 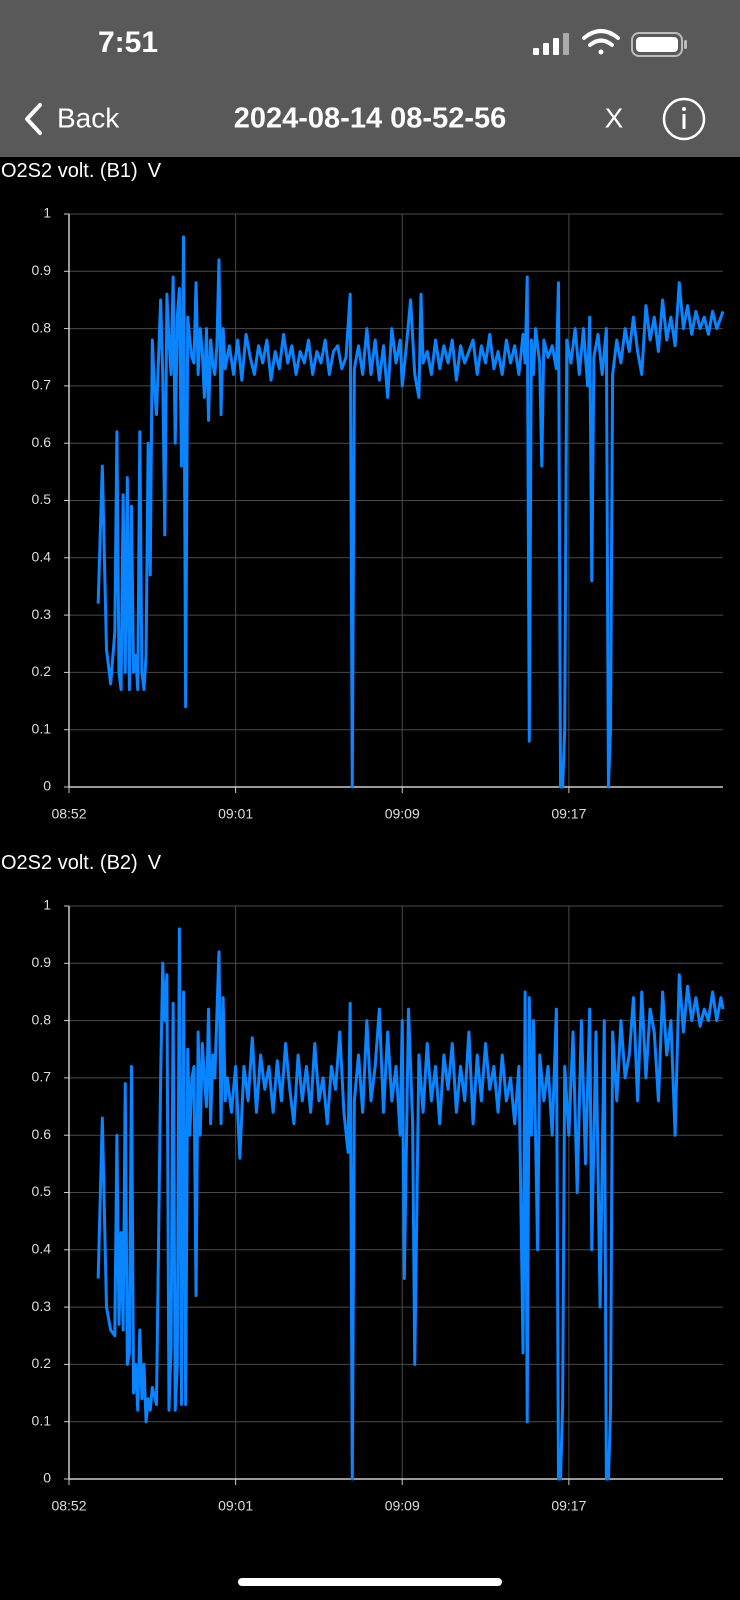 I want to click on battery-icon, so click(x=659, y=44).